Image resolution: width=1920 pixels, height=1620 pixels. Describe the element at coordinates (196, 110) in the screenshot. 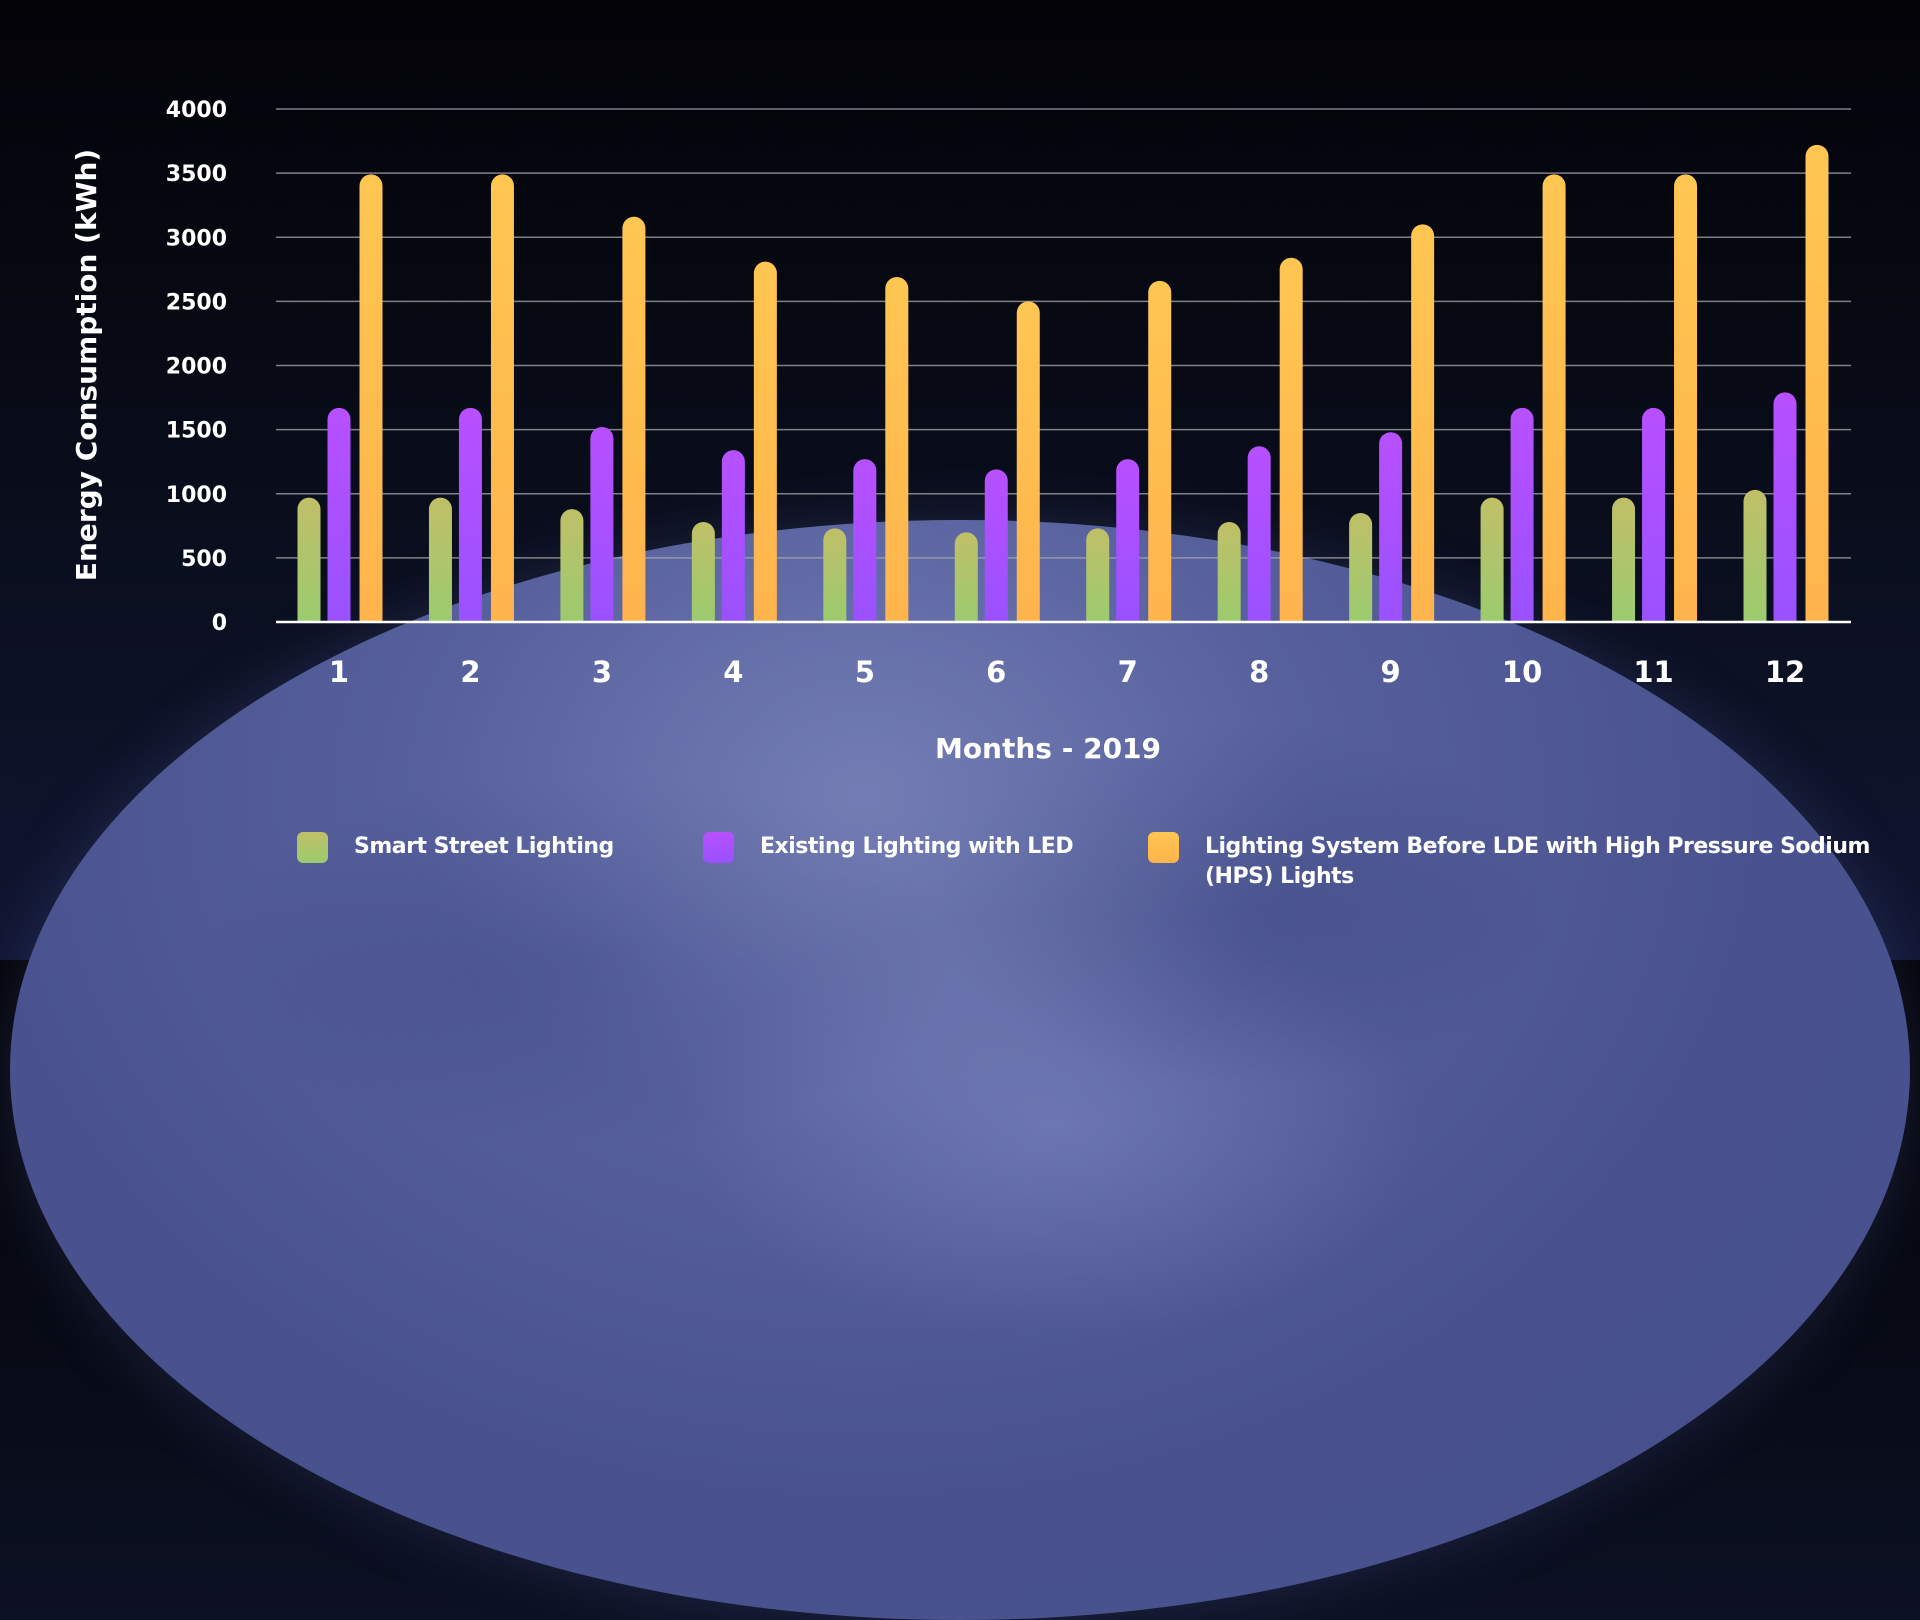

I see `y-tick-label: 4000` at that location.